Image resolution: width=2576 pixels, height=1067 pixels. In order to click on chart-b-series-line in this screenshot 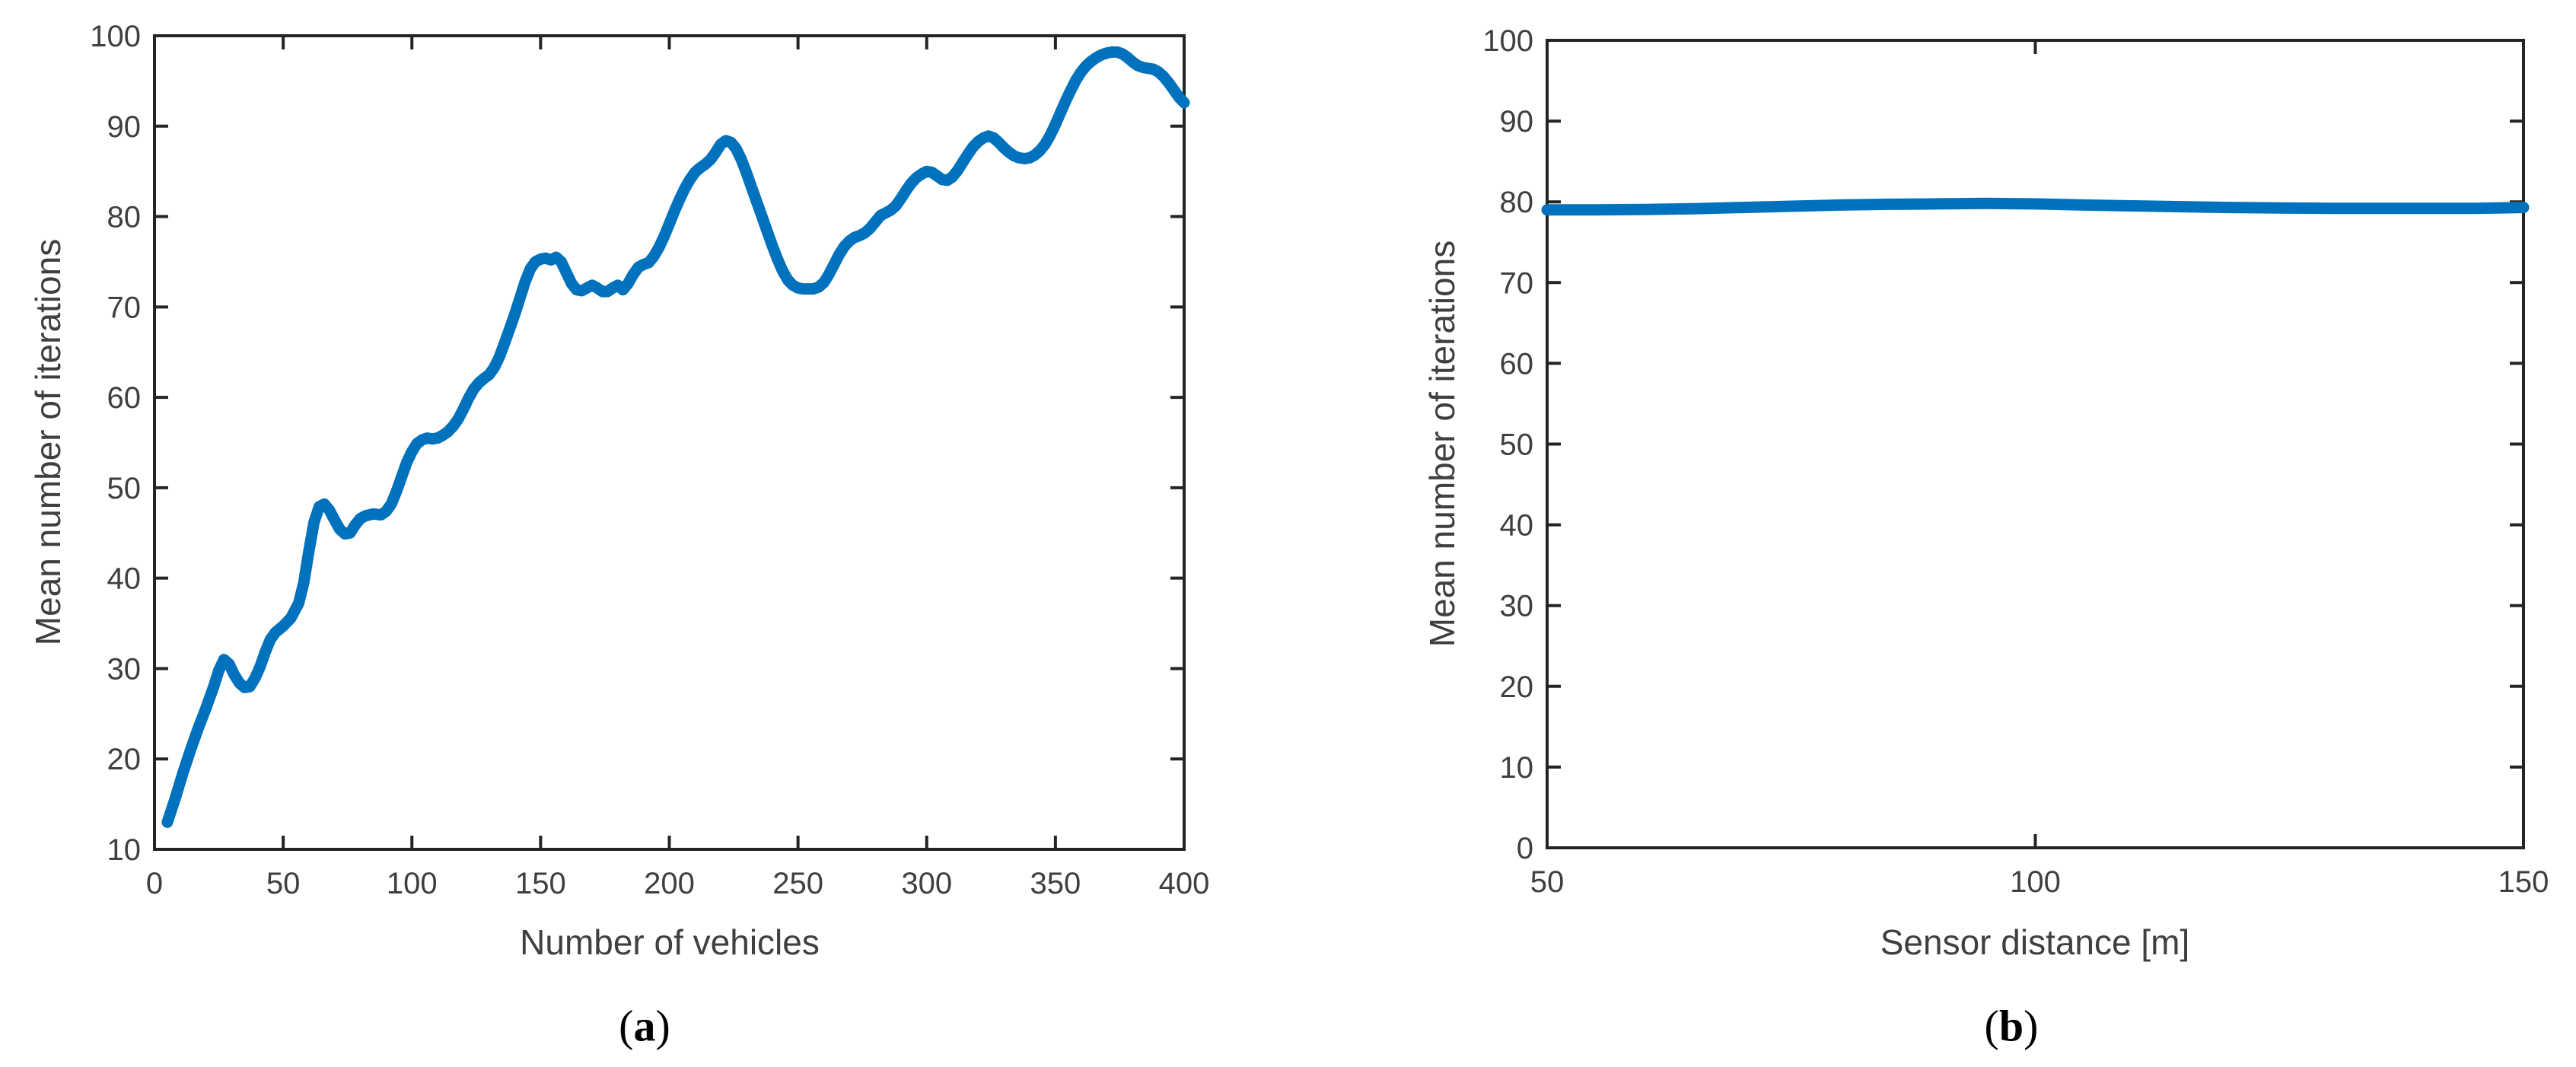, I will do `click(2035, 206)`.